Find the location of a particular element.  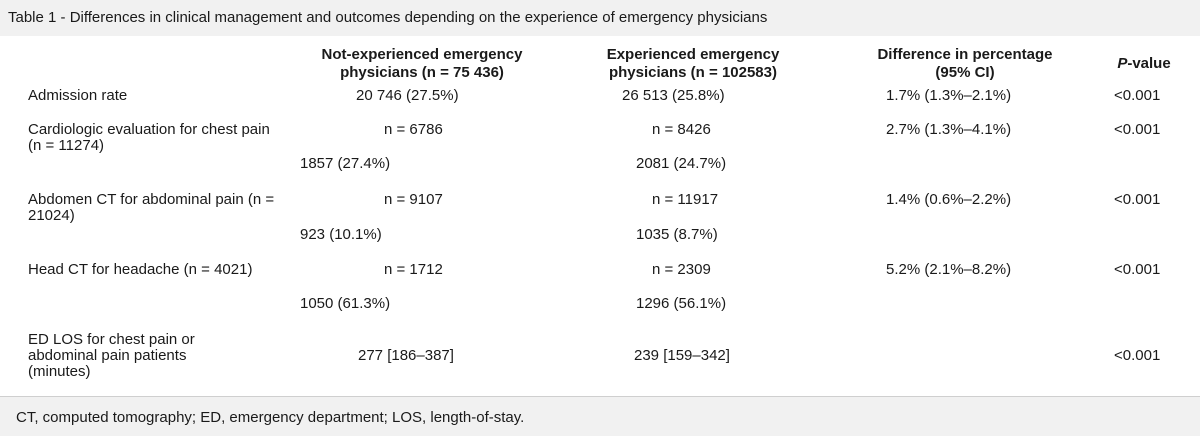

cell-cardiologic-experienced-n: n = 8426 is located at coordinates (681, 129).